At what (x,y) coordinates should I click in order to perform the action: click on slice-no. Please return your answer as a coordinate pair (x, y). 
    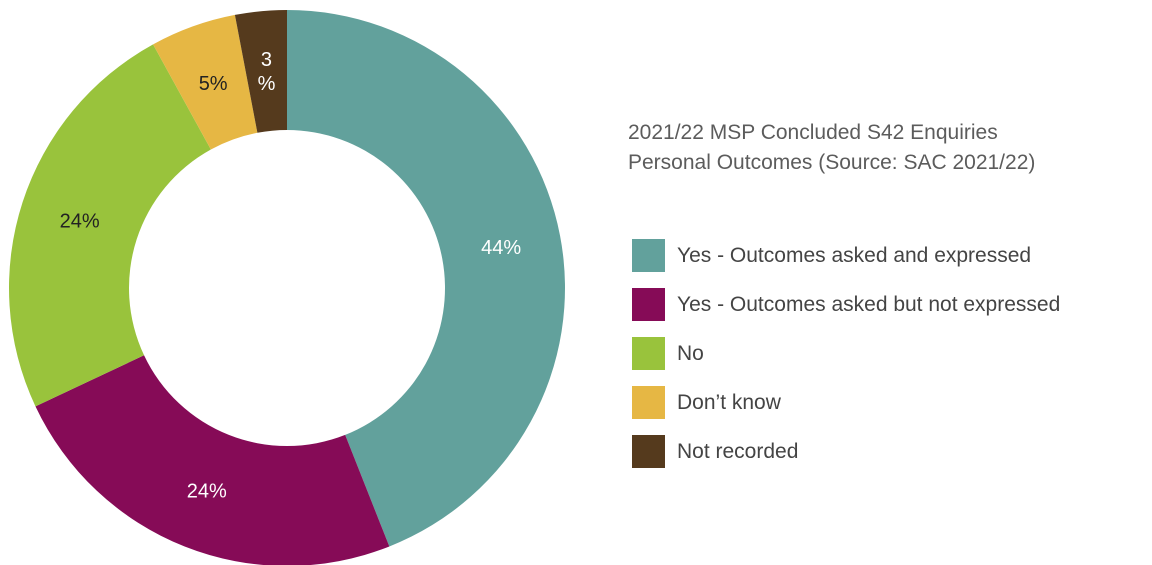
    Looking at the image, I should click on (109, 225).